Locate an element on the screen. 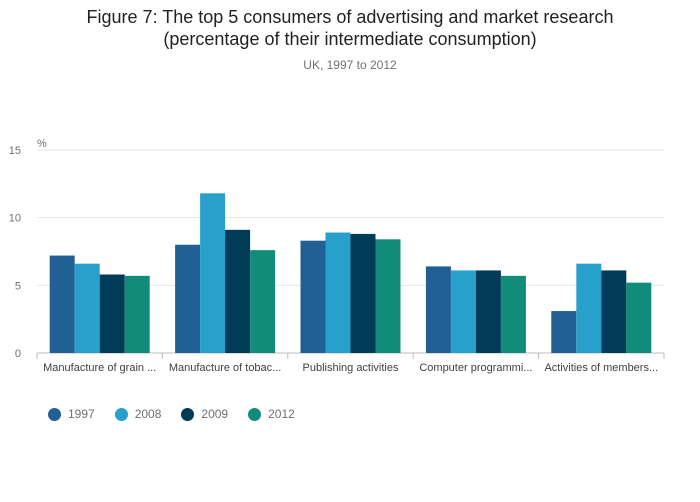 This screenshot has height=502, width=700. legend-label: 2012 is located at coordinates (281, 414).